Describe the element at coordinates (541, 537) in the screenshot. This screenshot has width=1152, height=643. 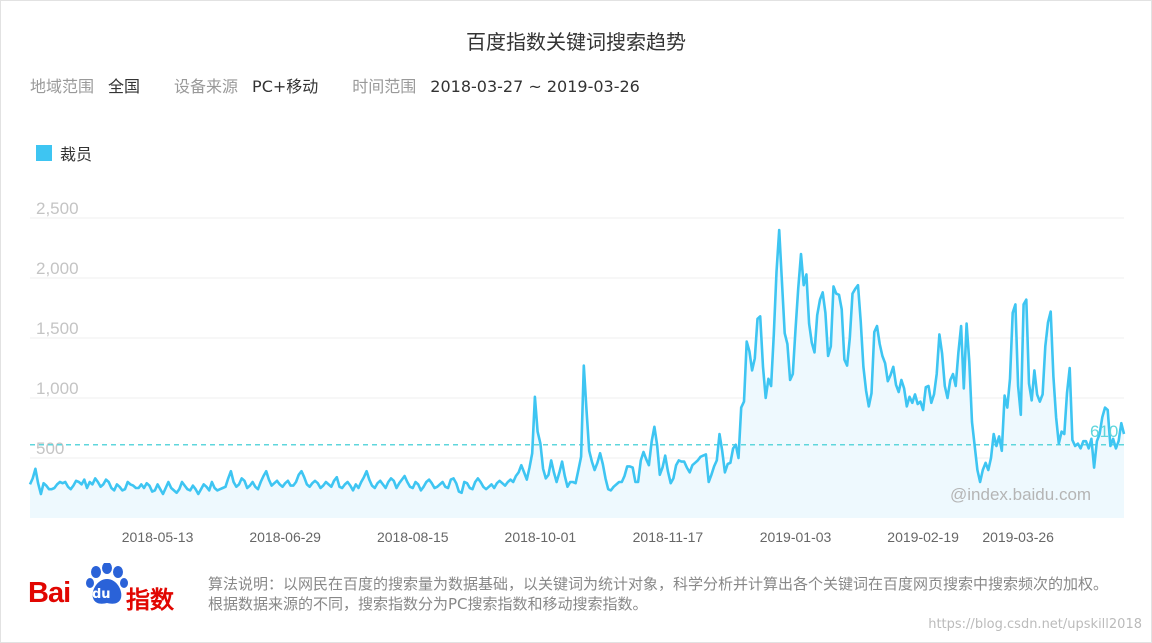
I see `x-tick-label: 2018-10-01` at that location.